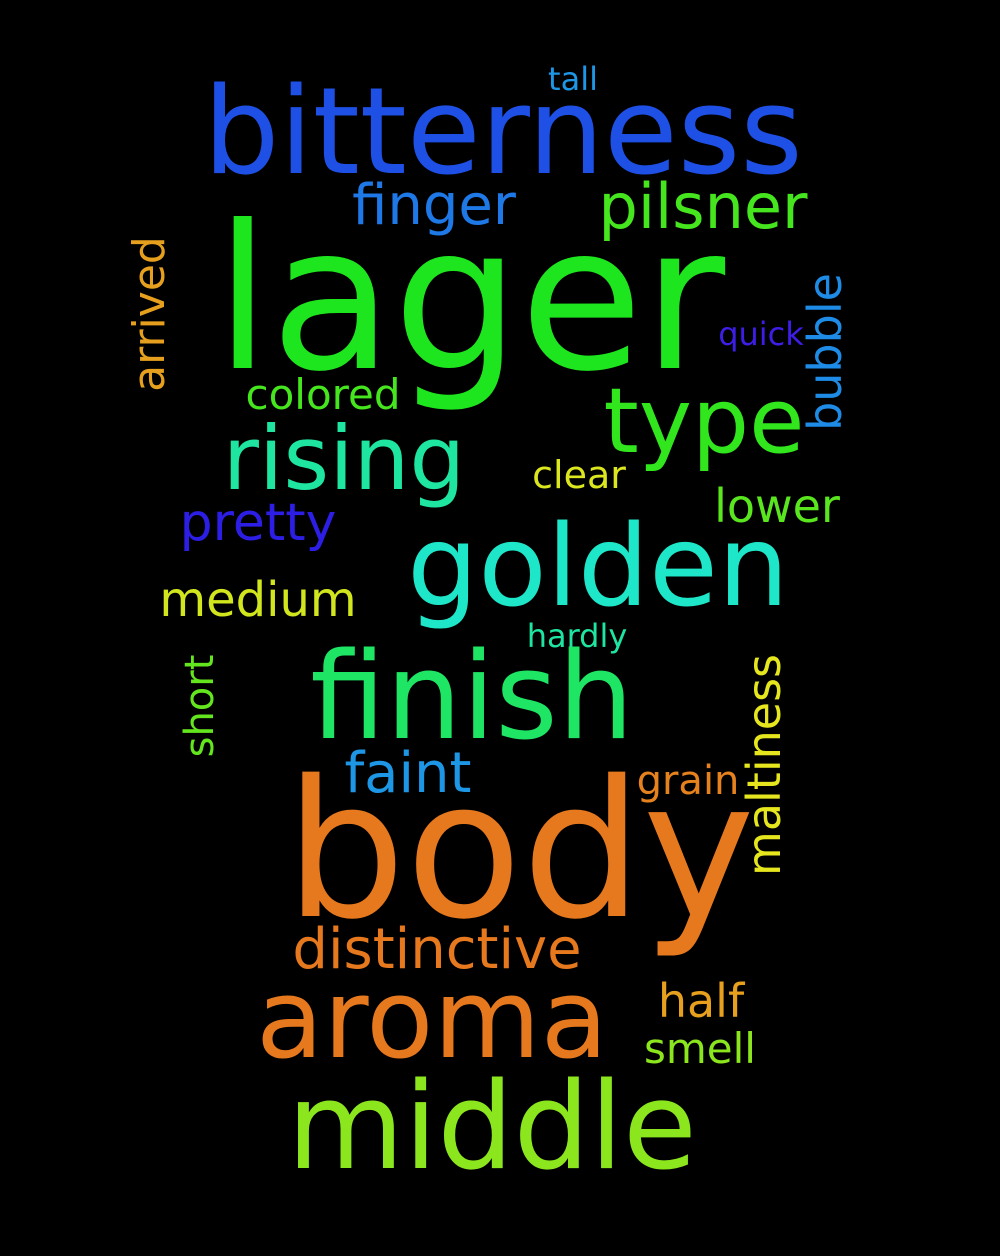 The width and height of the screenshot is (1000, 1256). Describe the element at coordinates (700, 1048) in the screenshot. I see `word-smell: smell` at that location.